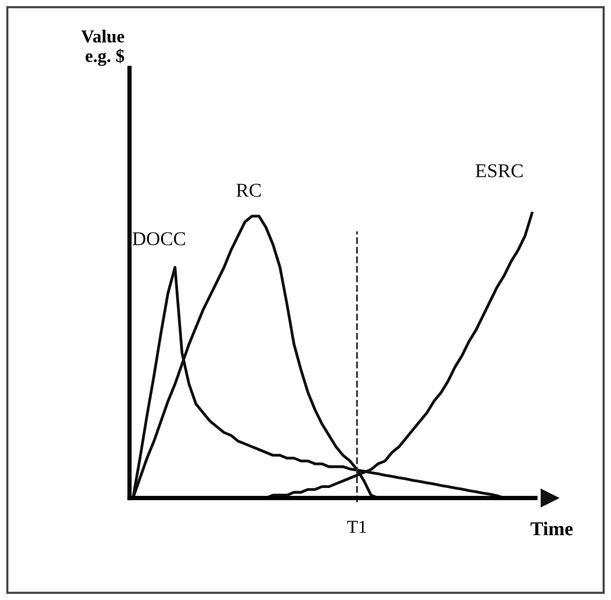 This screenshot has width=611, height=600. Describe the element at coordinates (159, 239) in the screenshot. I see `series-label: DOCC` at that location.